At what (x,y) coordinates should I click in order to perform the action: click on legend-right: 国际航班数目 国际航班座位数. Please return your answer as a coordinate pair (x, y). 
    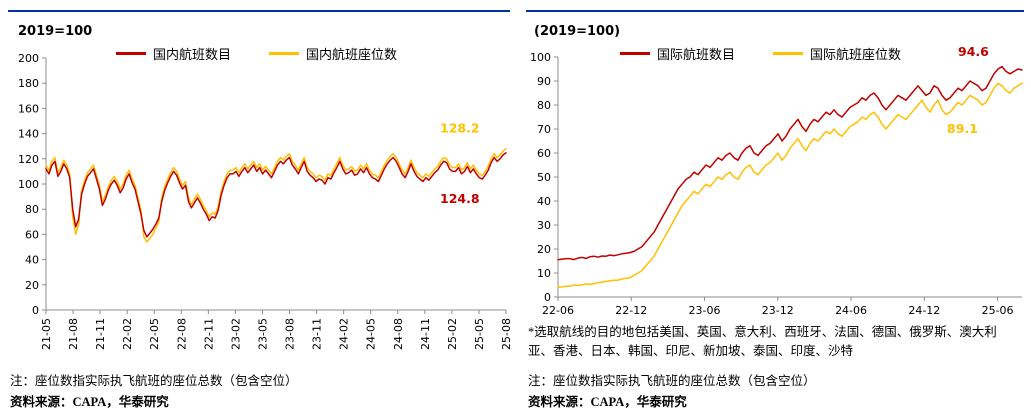
    Looking at the image, I should click on (760, 53).